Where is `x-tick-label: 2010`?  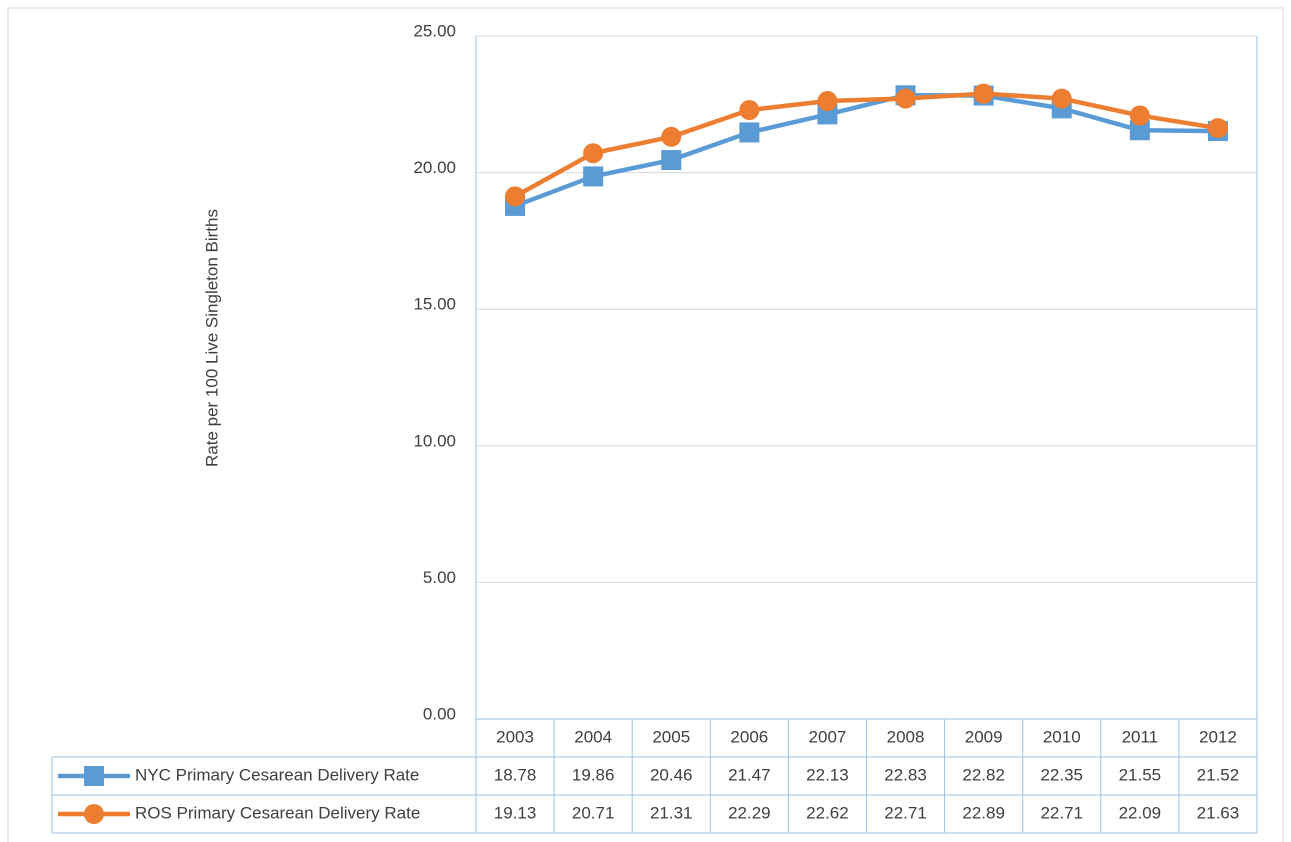
x-tick-label: 2010 is located at coordinates (1062, 736).